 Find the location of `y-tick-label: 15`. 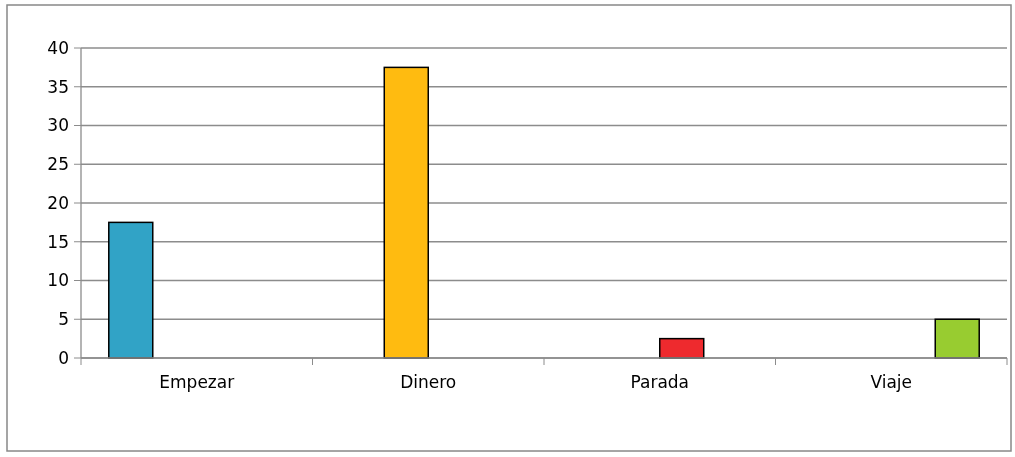

y-tick-label: 15 is located at coordinates (58, 241).